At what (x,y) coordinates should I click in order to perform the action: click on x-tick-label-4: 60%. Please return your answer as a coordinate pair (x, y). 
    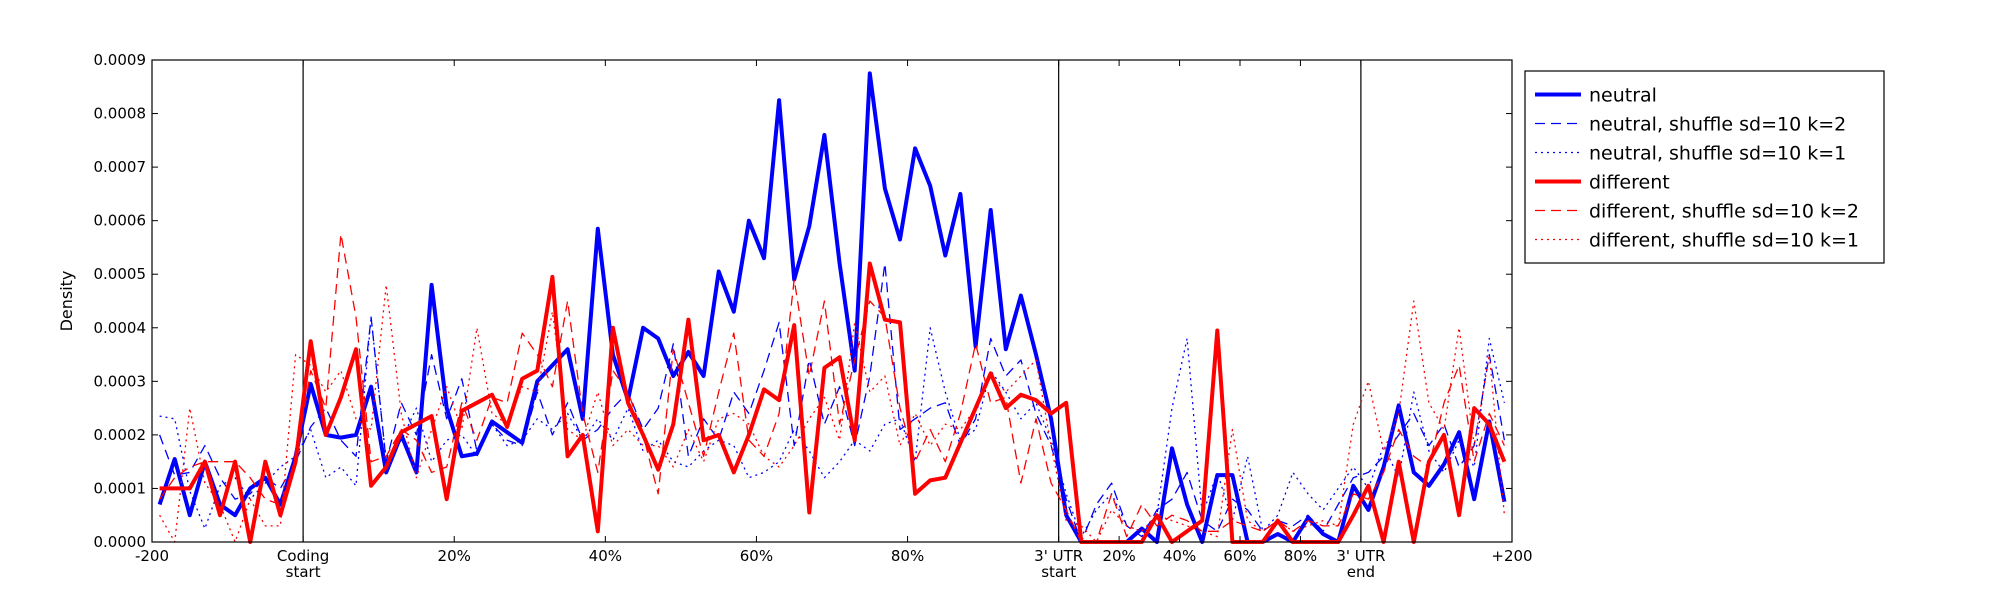
    Looking at the image, I should click on (756, 556).